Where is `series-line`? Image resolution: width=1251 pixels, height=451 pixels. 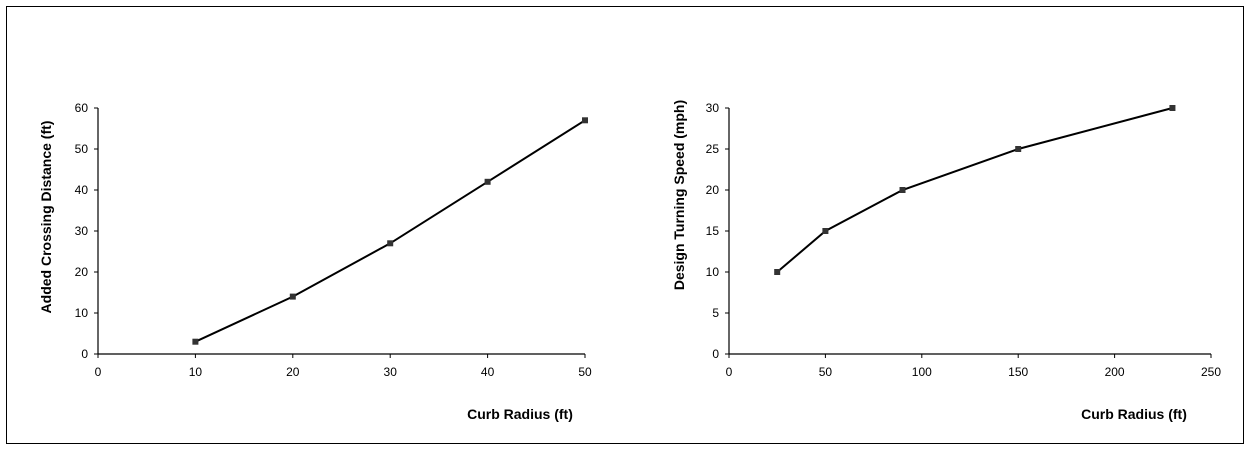
series-line is located at coordinates (974, 190).